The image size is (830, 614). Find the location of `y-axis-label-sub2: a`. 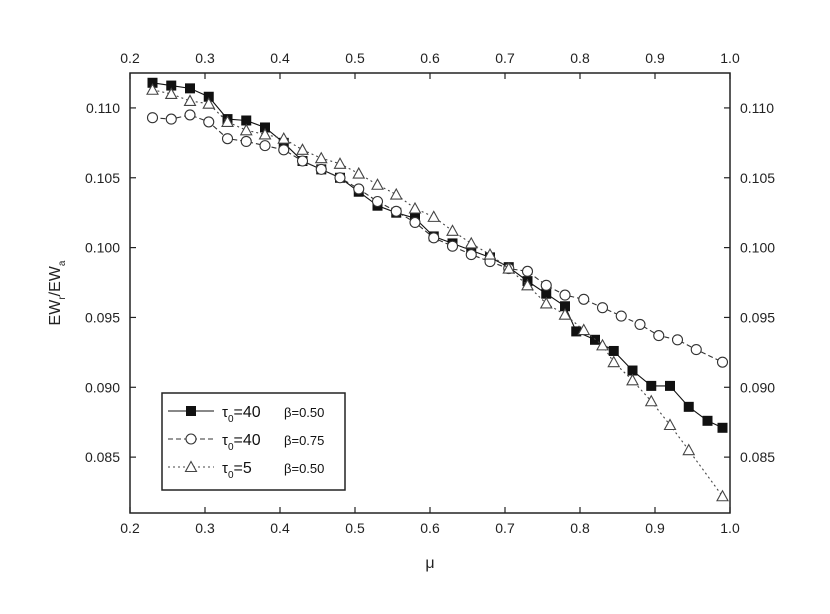

y-axis-label-sub2: a is located at coordinates (62, 263).